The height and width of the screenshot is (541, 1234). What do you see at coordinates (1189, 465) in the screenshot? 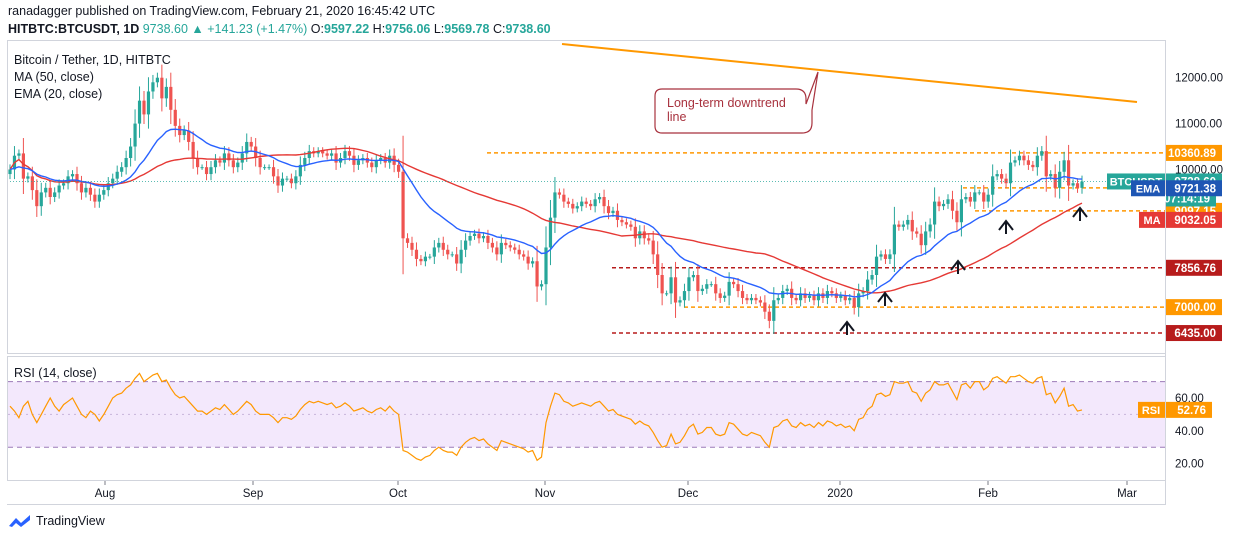
I see `rsi-tick-label: 20.00` at bounding box center [1189, 465].